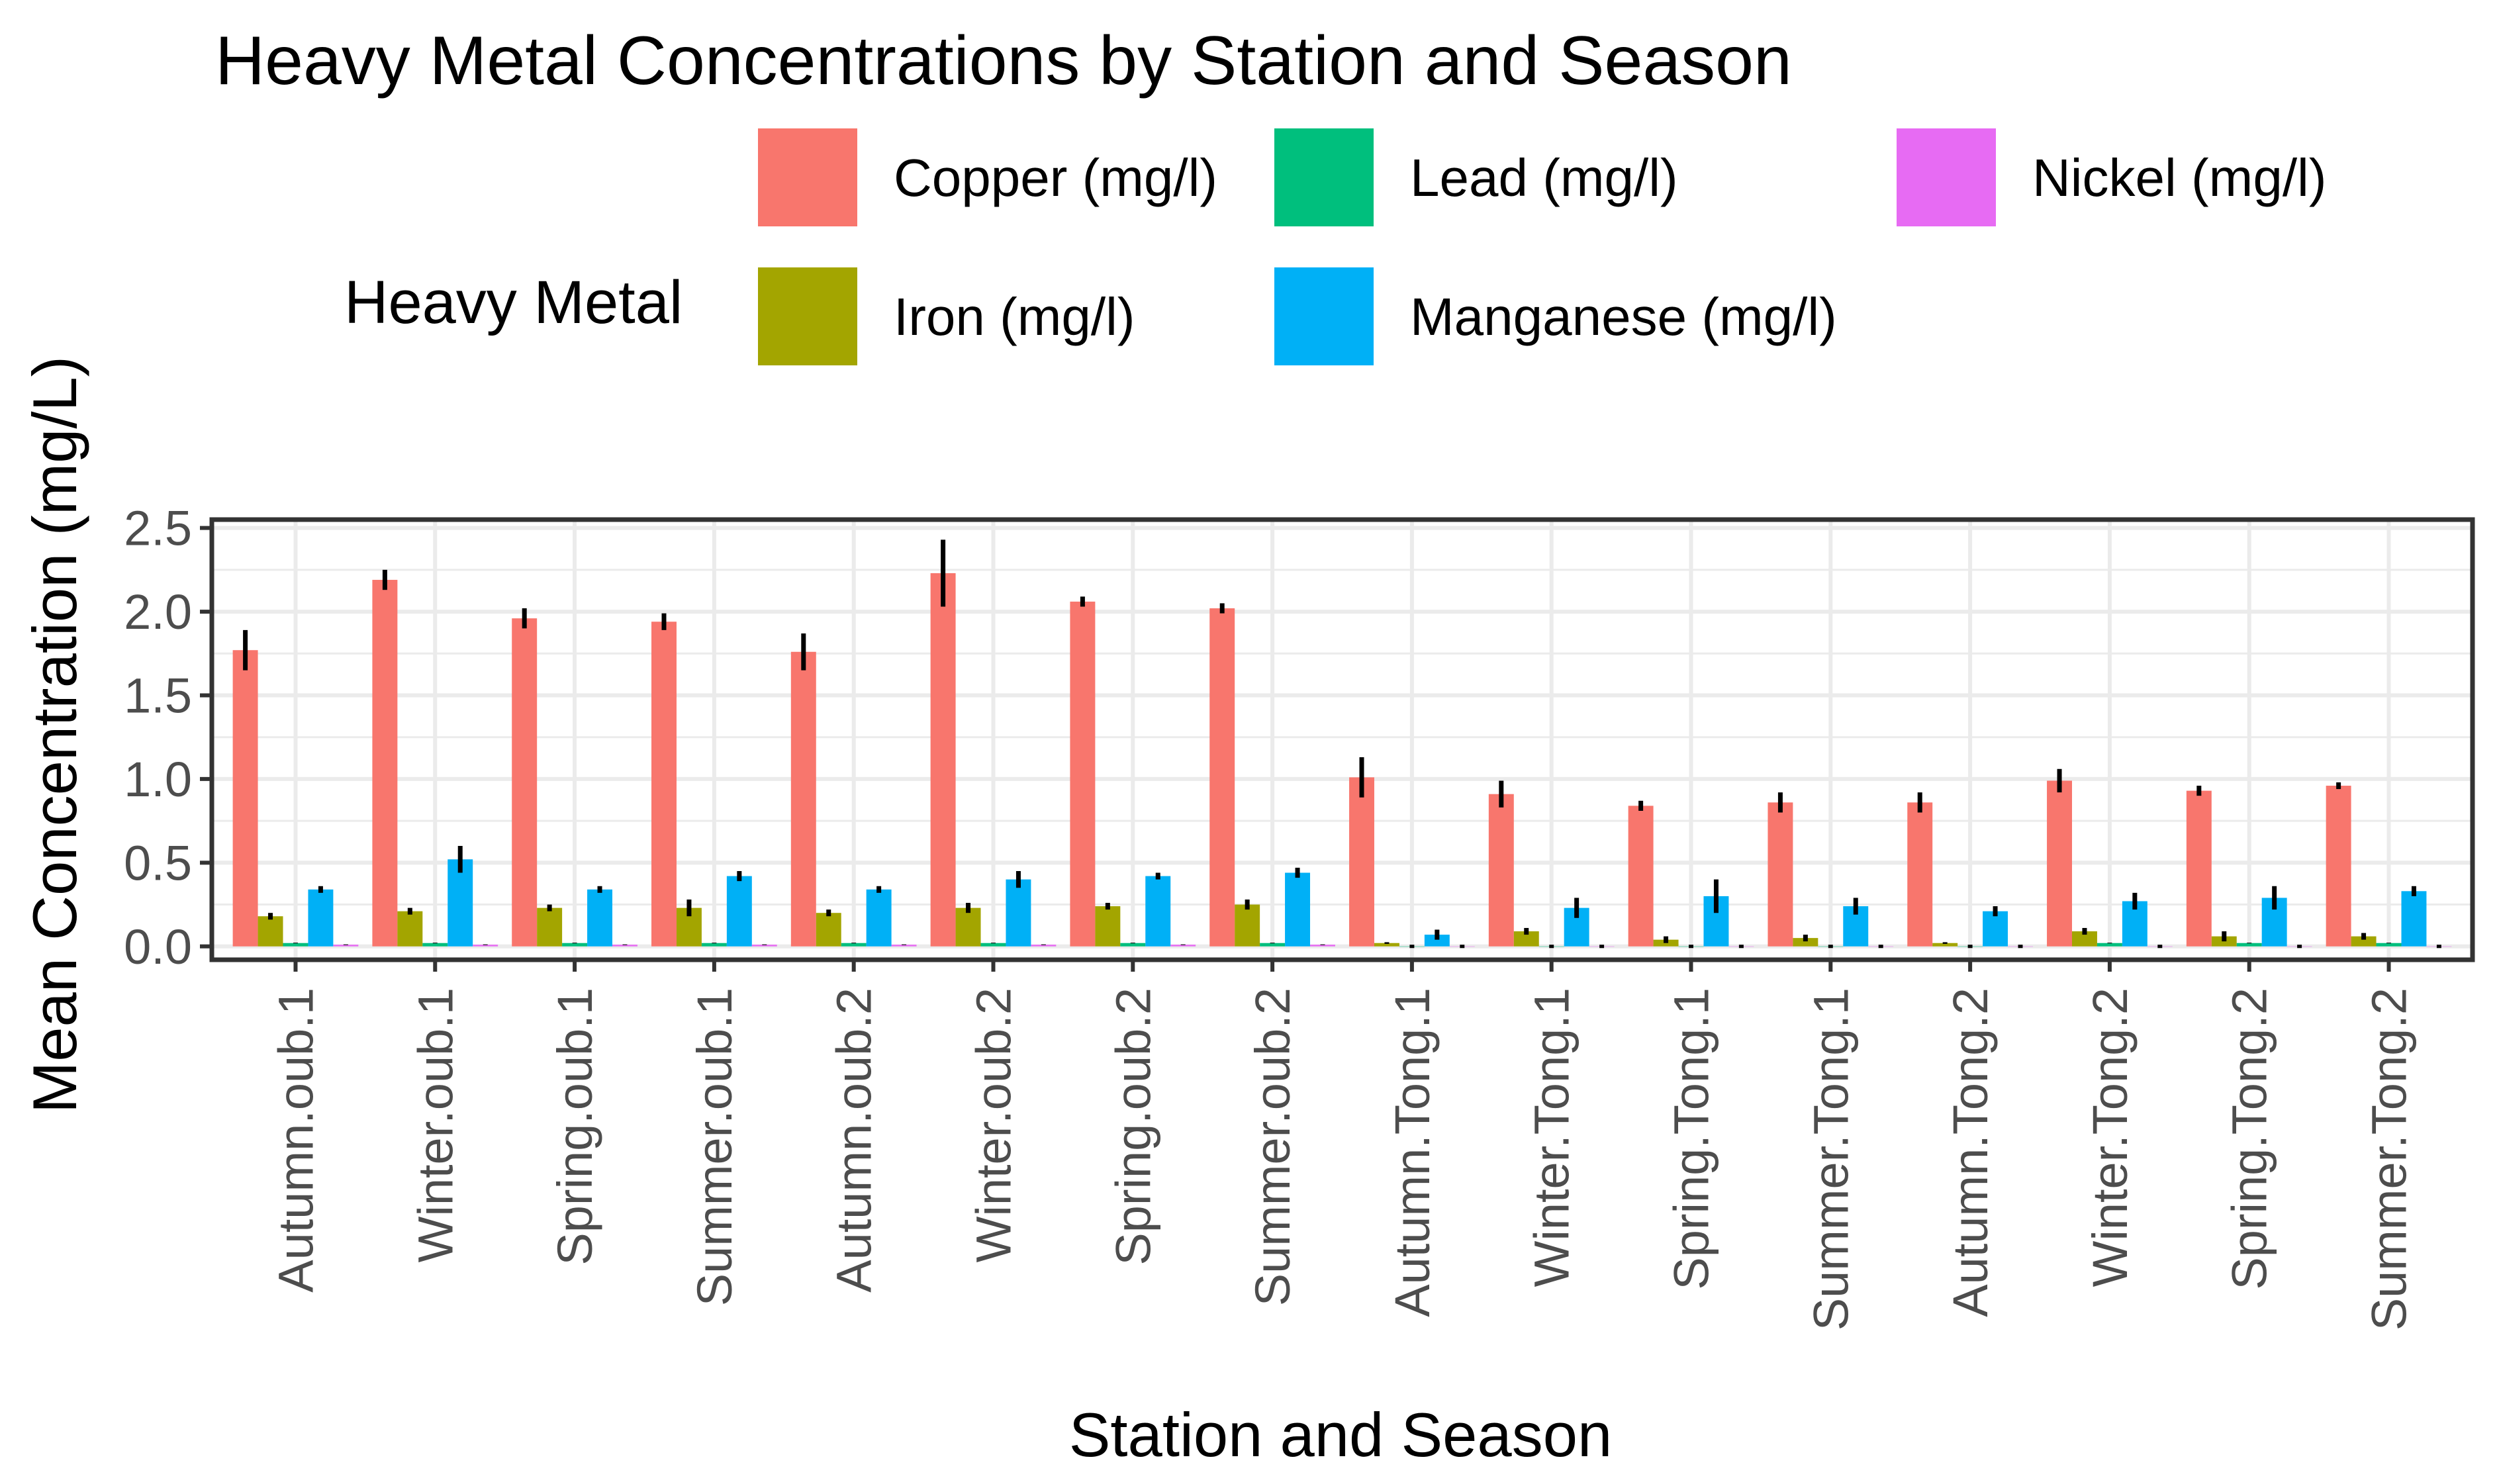 The width and height of the screenshot is (2499, 1484). What do you see at coordinates (2179, 177) in the screenshot?
I see `legend-label: Nickel (mg/l)` at bounding box center [2179, 177].